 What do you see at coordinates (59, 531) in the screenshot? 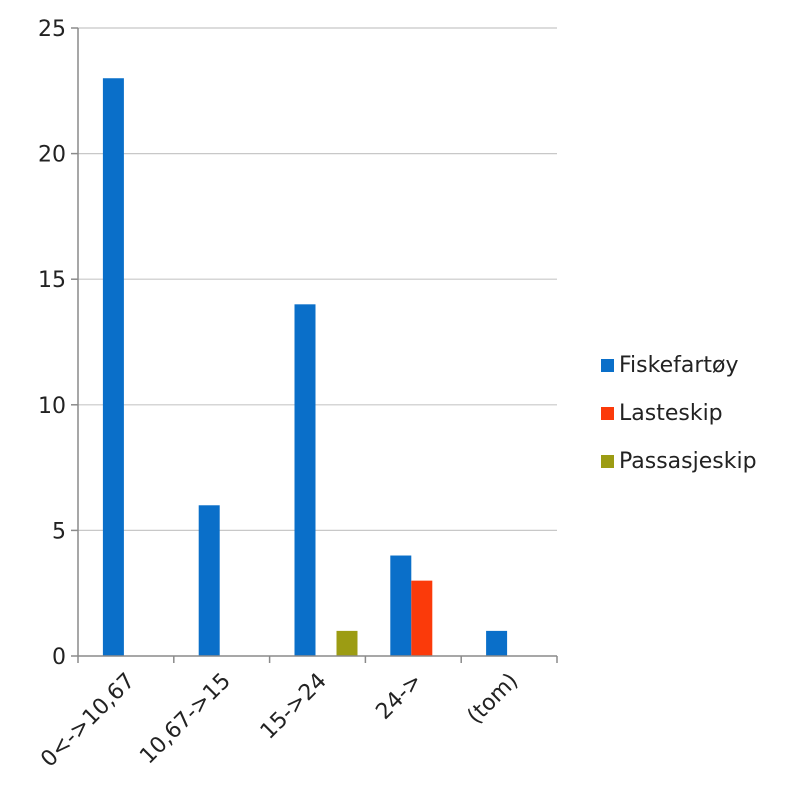
I see `y-tick-label: 5` at bounding box center [59, 531].